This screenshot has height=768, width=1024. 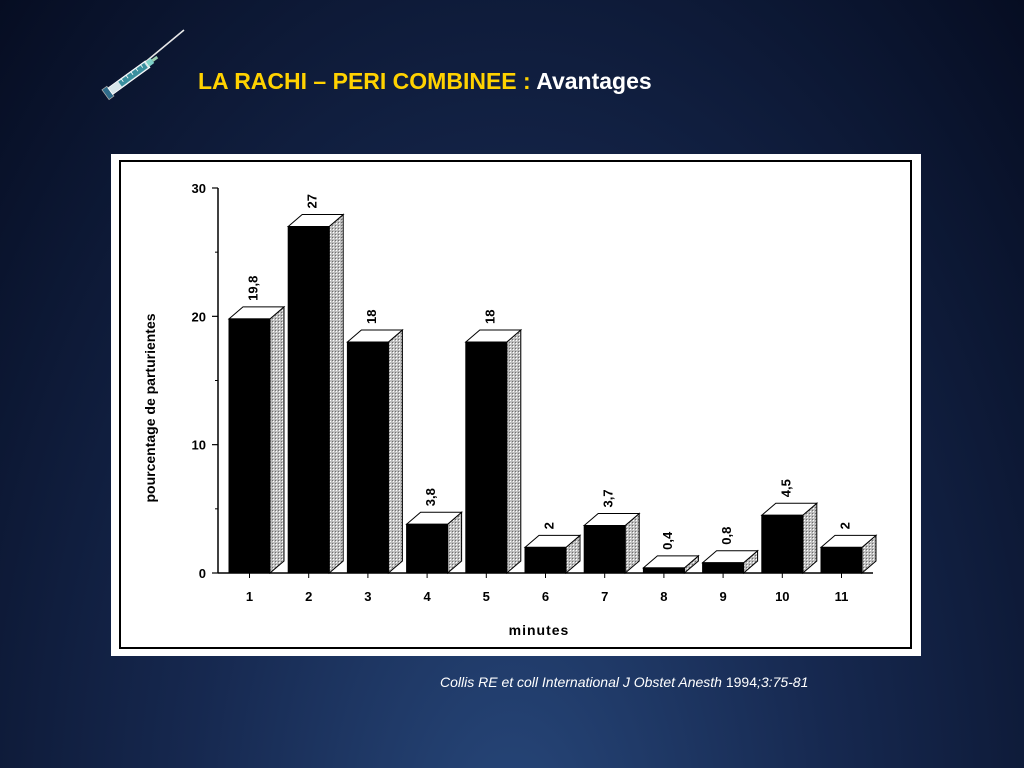 What do you see at coordinates (249, 596) in the screenshot?
I see `x-tick-label: 1` at bounding box center [249, 596].